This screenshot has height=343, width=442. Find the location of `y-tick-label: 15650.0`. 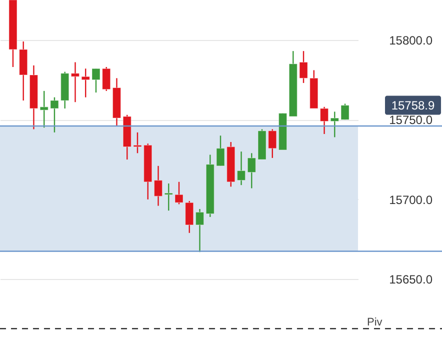

y-tick-label: 15650.0 is located at coordinates (411, 279).